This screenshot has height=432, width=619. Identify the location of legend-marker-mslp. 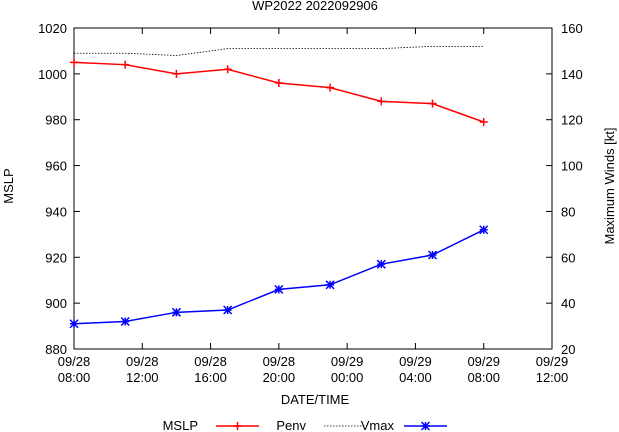
(237, 426).